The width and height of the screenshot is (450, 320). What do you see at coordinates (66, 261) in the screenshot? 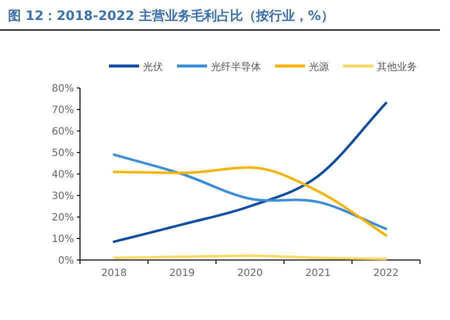
I see `y-tick-label: 0%` at bounding box center [66, 261].